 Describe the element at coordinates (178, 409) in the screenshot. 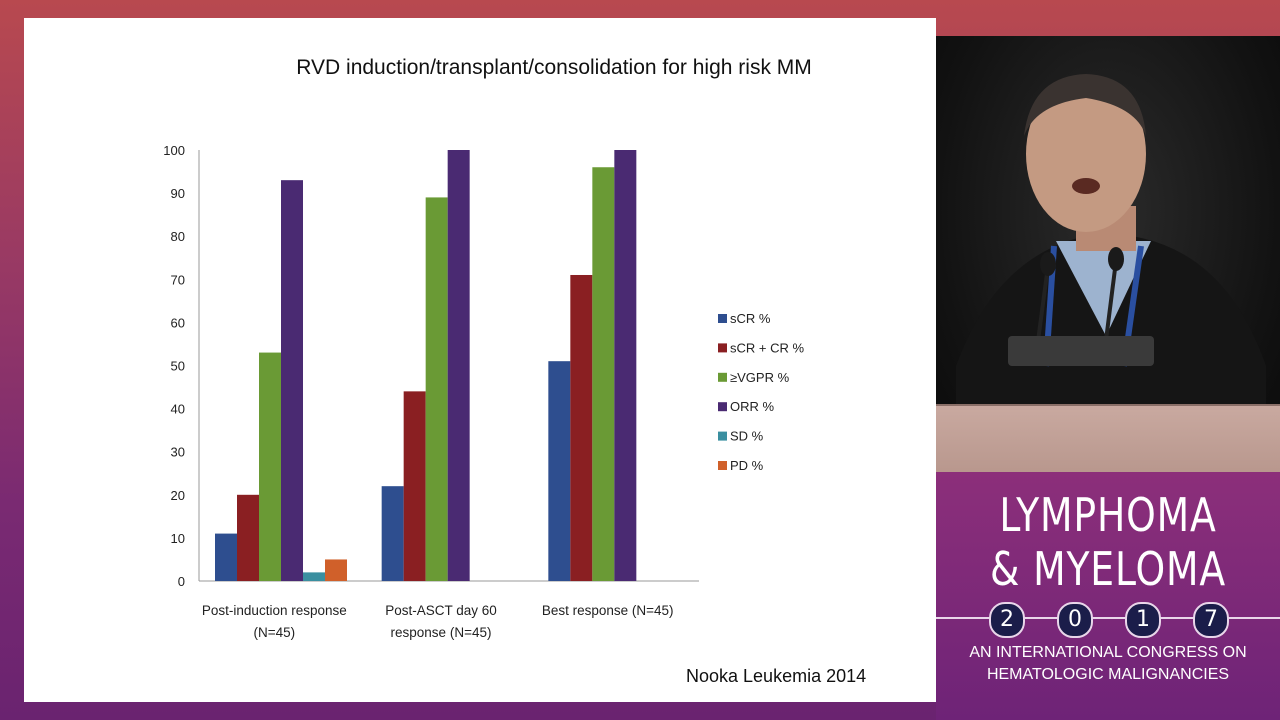

I see `y-tick-label: 40` at that location.